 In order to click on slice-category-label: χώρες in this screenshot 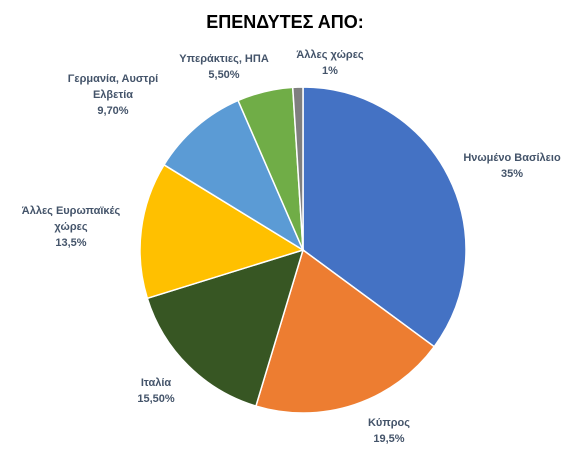, I will do `click(70, 227)`.